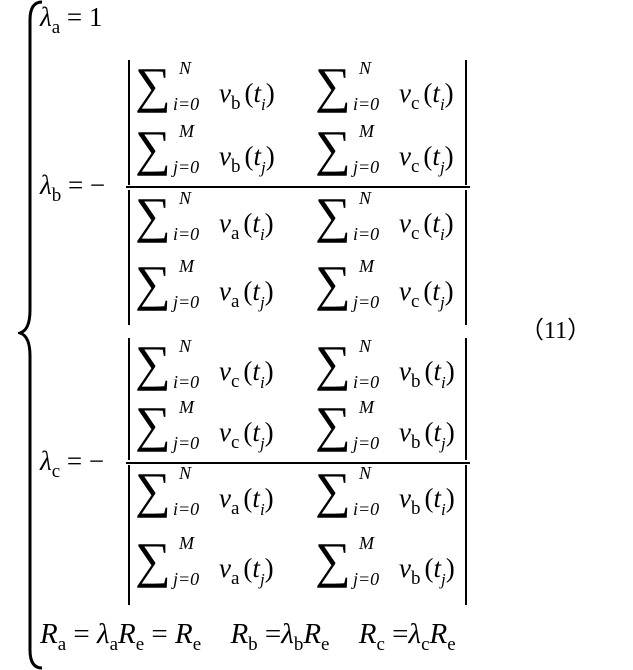 The width and height of the screenshot is (633, 670). I want to click on equation-number: （11）, so click(556, 331).